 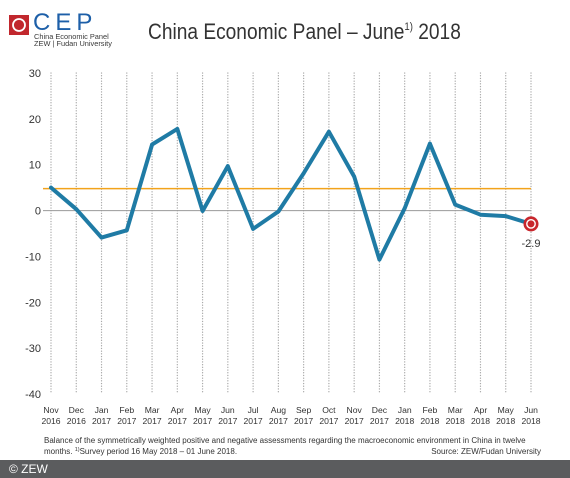 What do you see at coordinates (33, 303) in the screenshot?
I see `y-tick-label: -20` at bounding box center [33, 303].